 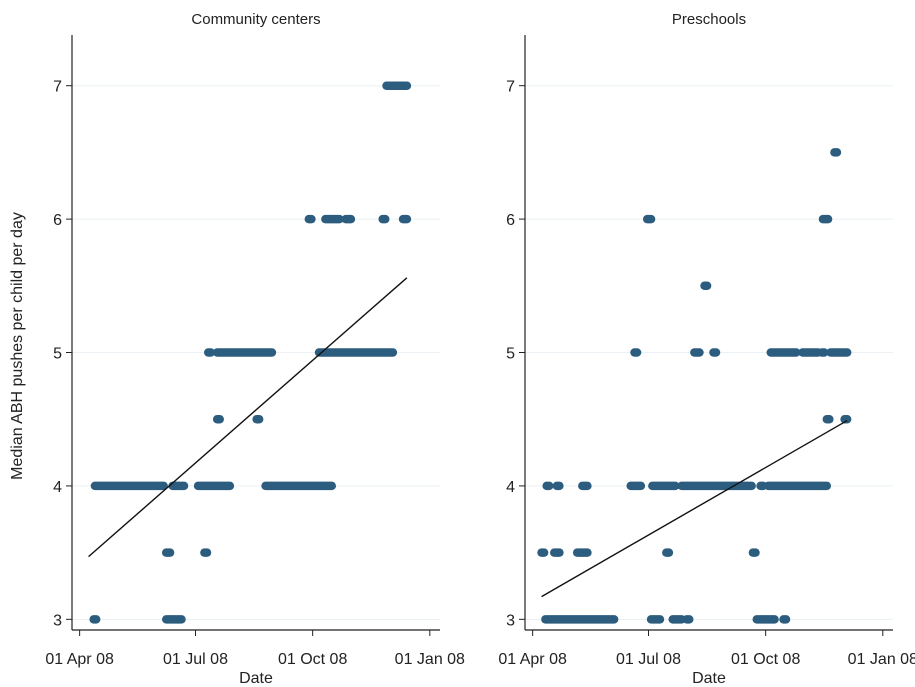 I want to click on panel-title: Community centers, so click(x=255, y=19).